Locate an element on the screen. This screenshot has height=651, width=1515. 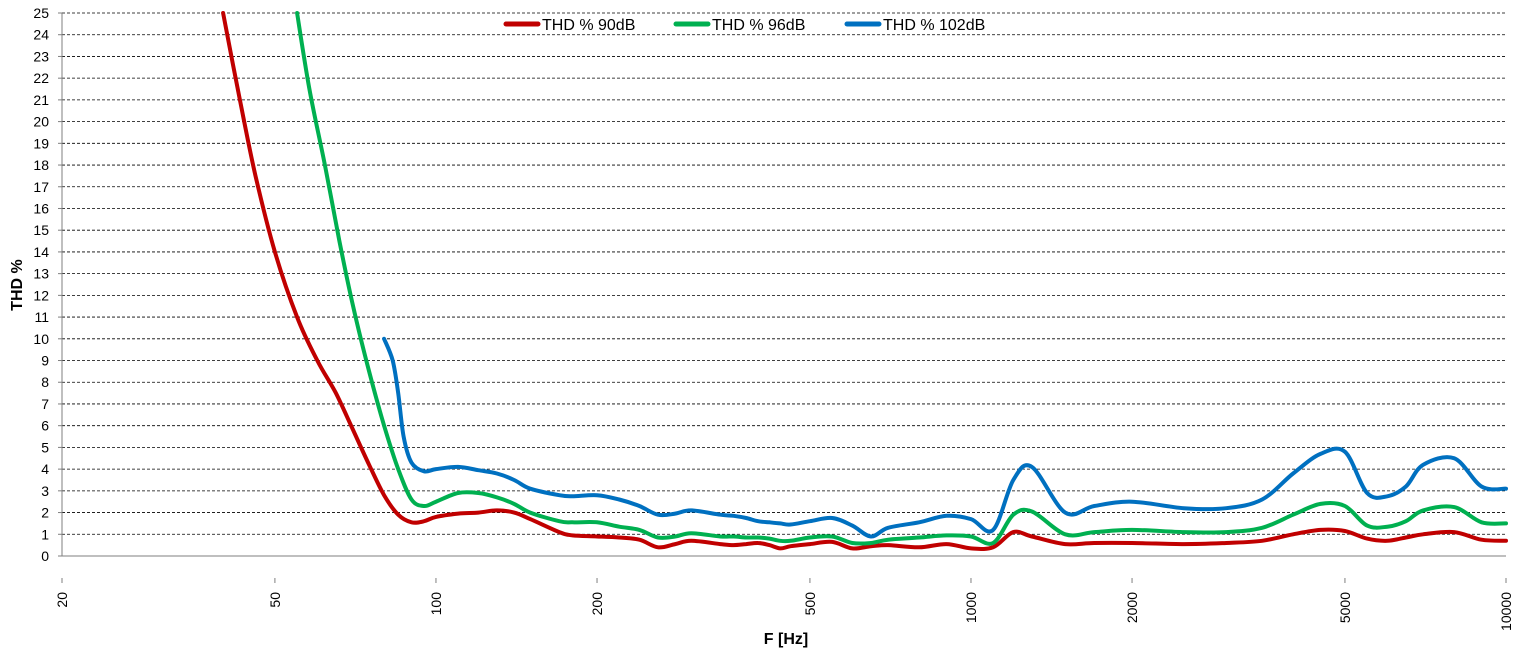
y-tick-label: 7 is located at coordinates (45, 404).